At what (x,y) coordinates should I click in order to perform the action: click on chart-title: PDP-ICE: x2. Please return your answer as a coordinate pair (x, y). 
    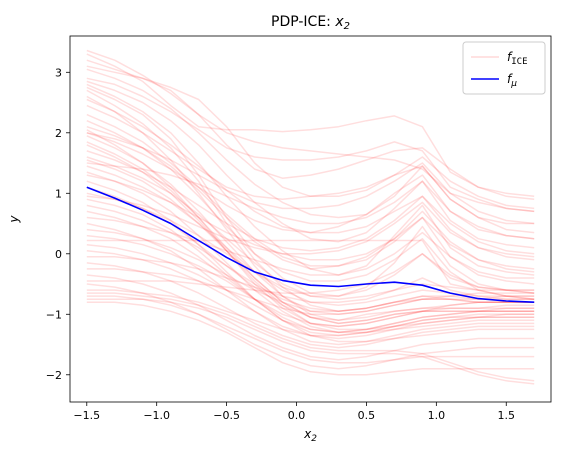
    Looking at the image, I should click on (310, 23).